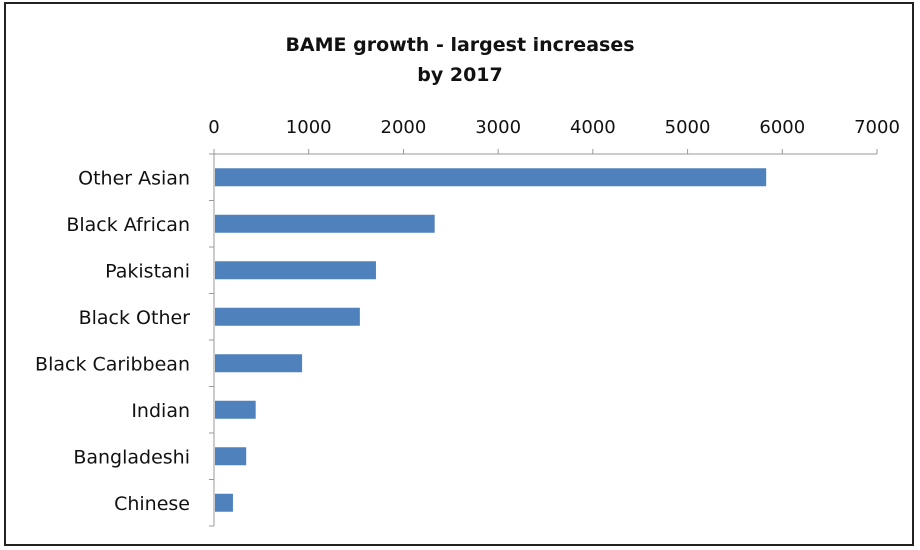 This screenshot has width=920, height=550. Describe the element at coordinates (213, 127) in the screenshot. I see `x-tick-label: 0` at that location.